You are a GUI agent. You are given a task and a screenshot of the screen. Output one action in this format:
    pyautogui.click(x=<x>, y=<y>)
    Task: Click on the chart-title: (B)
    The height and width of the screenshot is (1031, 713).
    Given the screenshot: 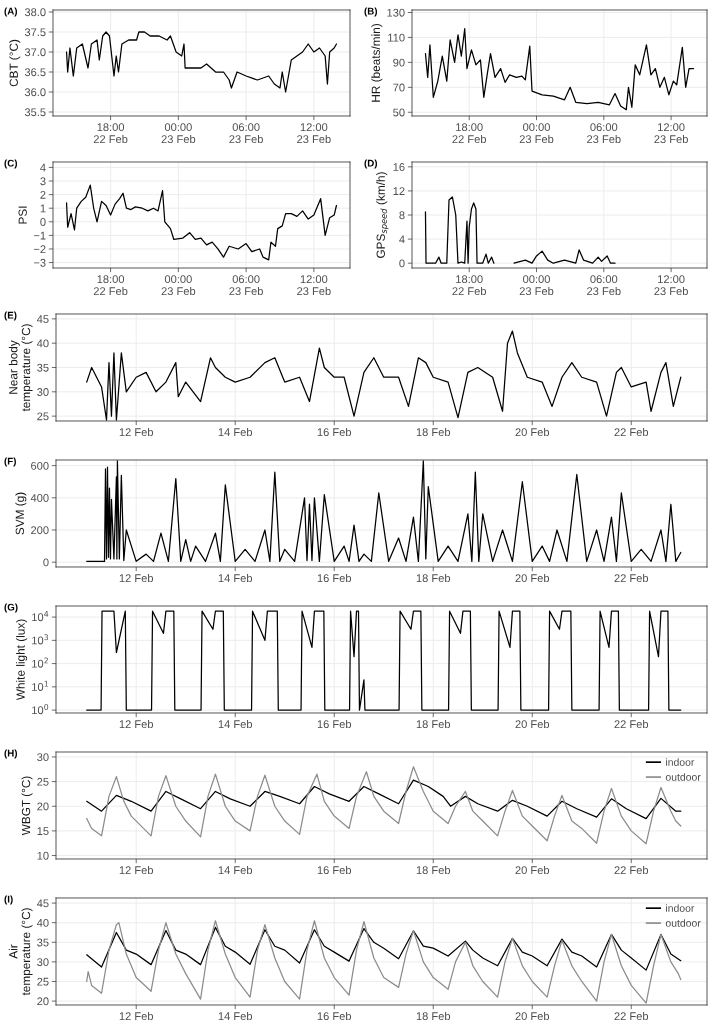 What is the action you would take?
    pyautogui.click(x=371, y=12)
    